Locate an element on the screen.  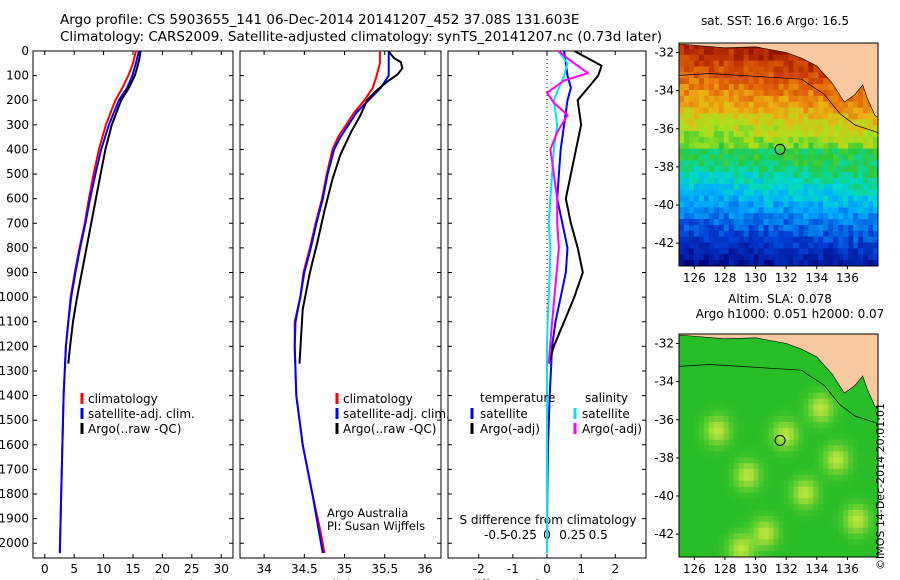
salinity-difference-tick-label: -0.25 is located at coordinates (521, 535).